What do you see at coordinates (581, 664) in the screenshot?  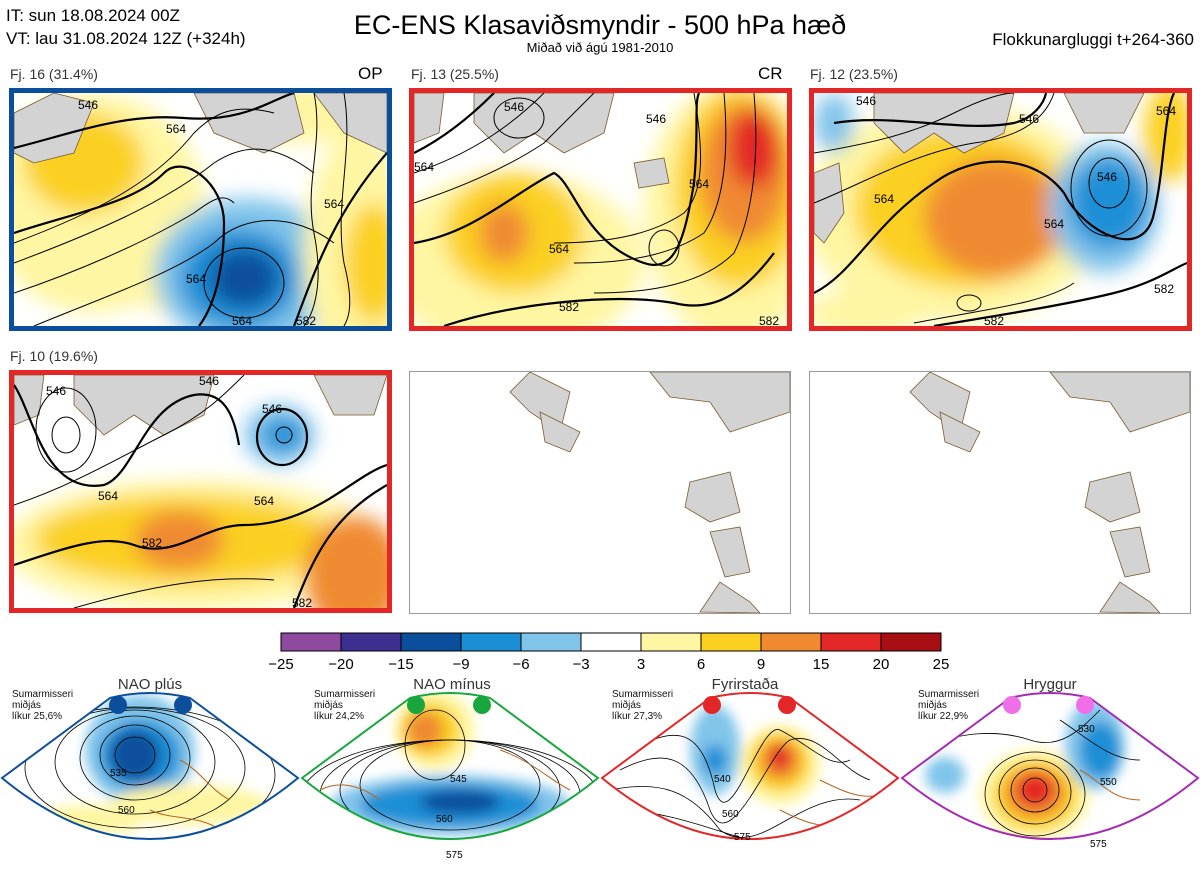 I see `colorbar-tick: −3` at bounding box center [581, 664].